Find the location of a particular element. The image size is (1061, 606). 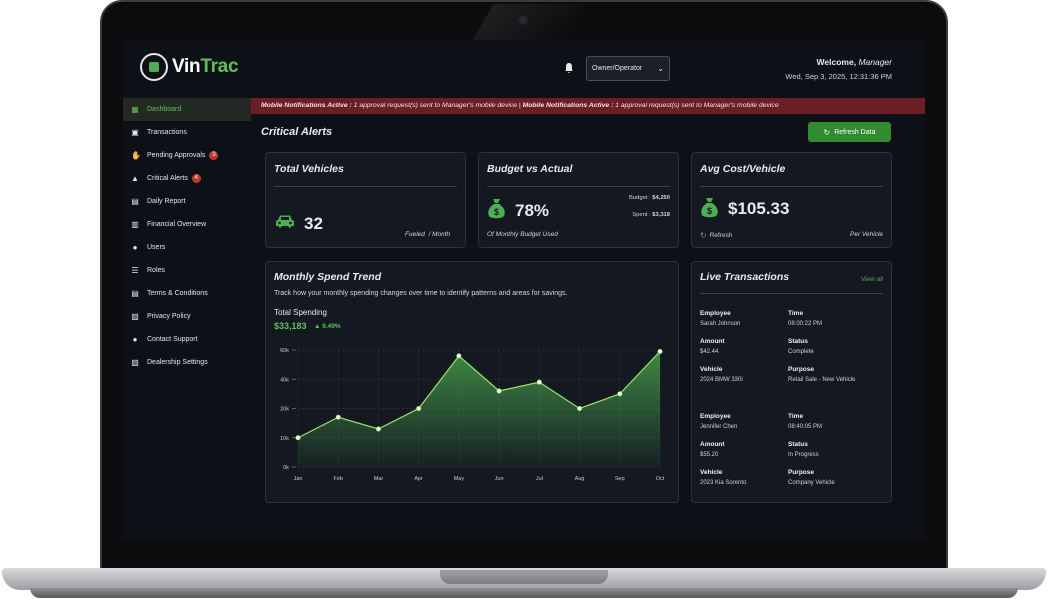

view-all-link: View all is located at coordinates (871, 279).